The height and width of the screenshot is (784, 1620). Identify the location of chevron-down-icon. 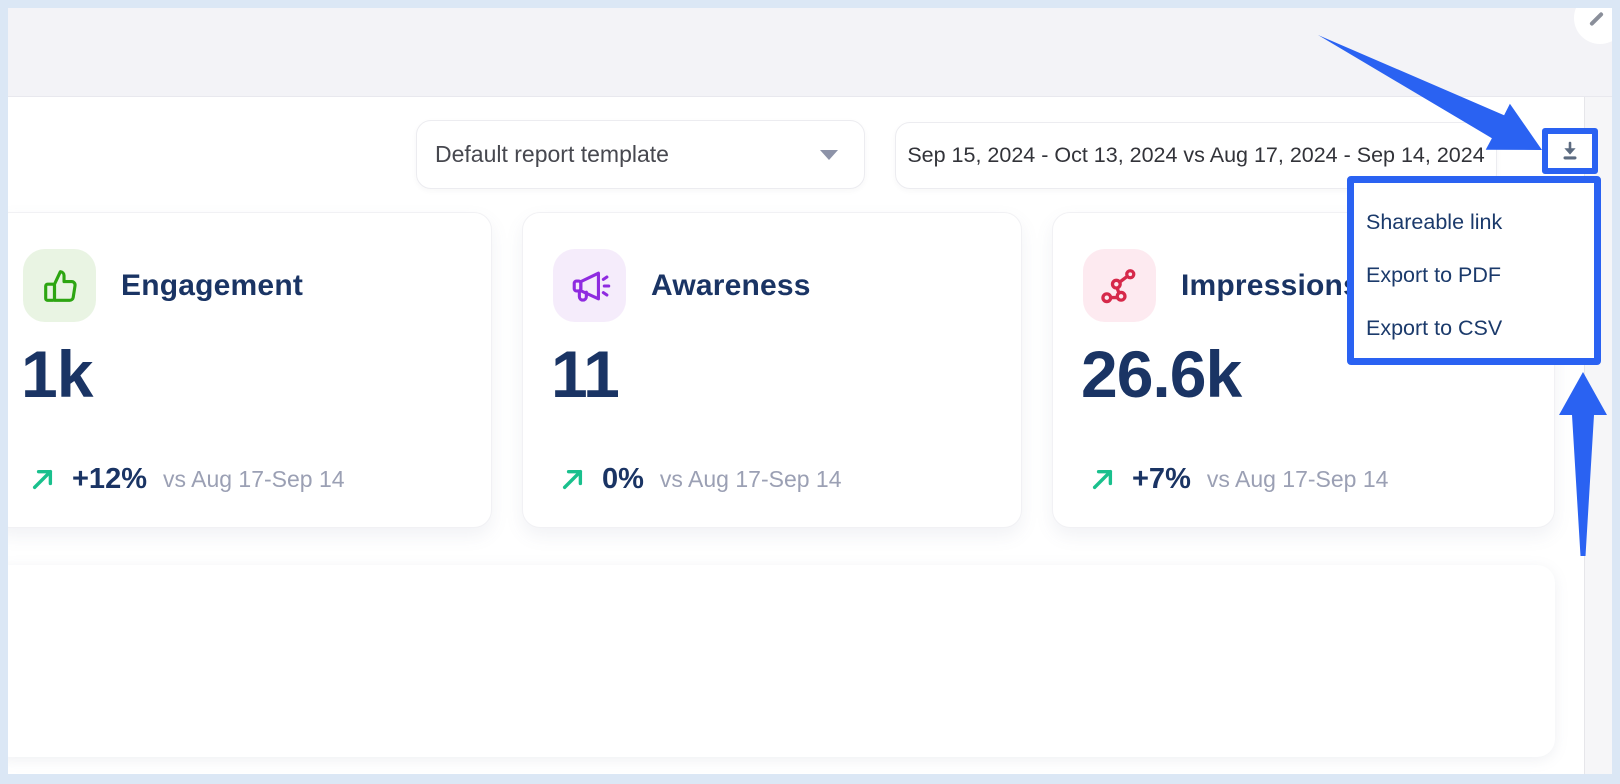
(829, 154).